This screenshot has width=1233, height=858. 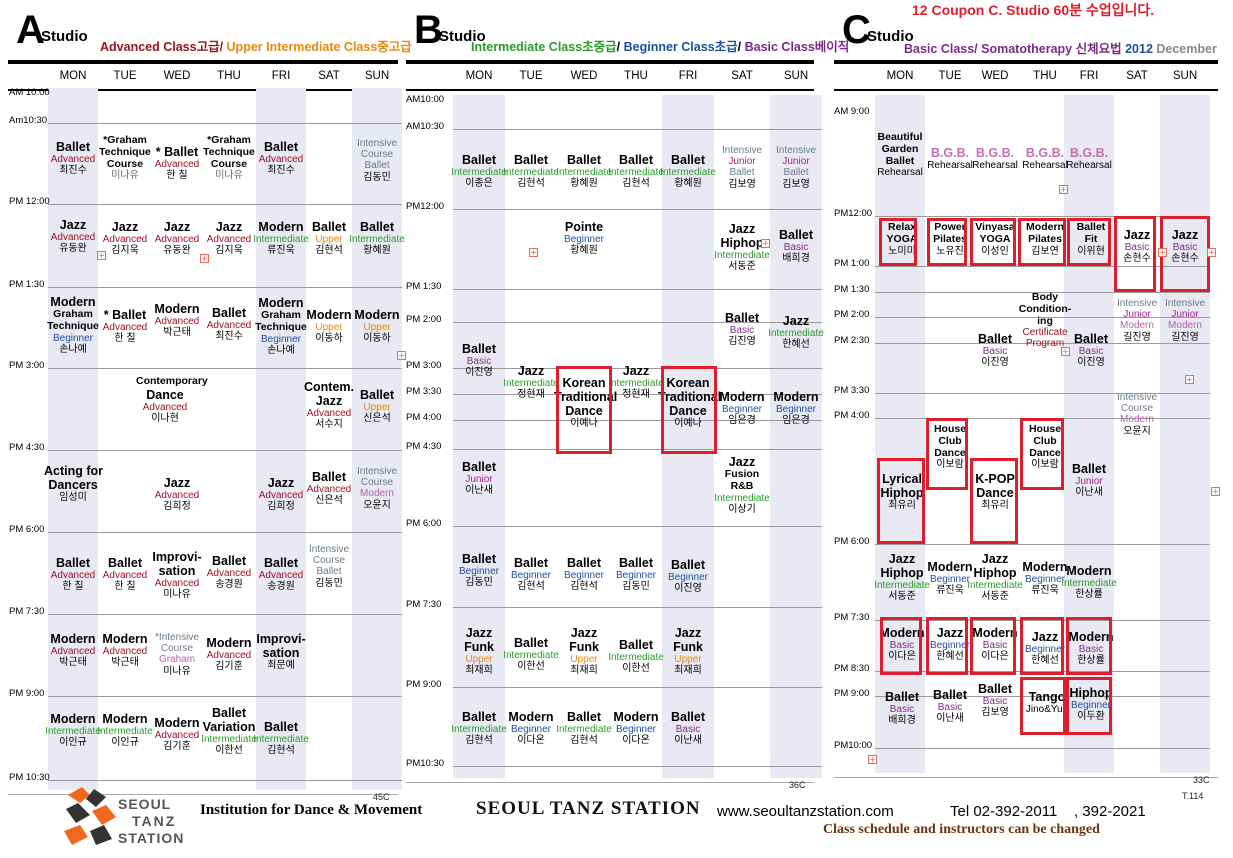 What do you see at coordinates (229, 324) in the screenshot?
I see `class-cell: Ballet Advanced 최진수` at bounding box center [229, 324].